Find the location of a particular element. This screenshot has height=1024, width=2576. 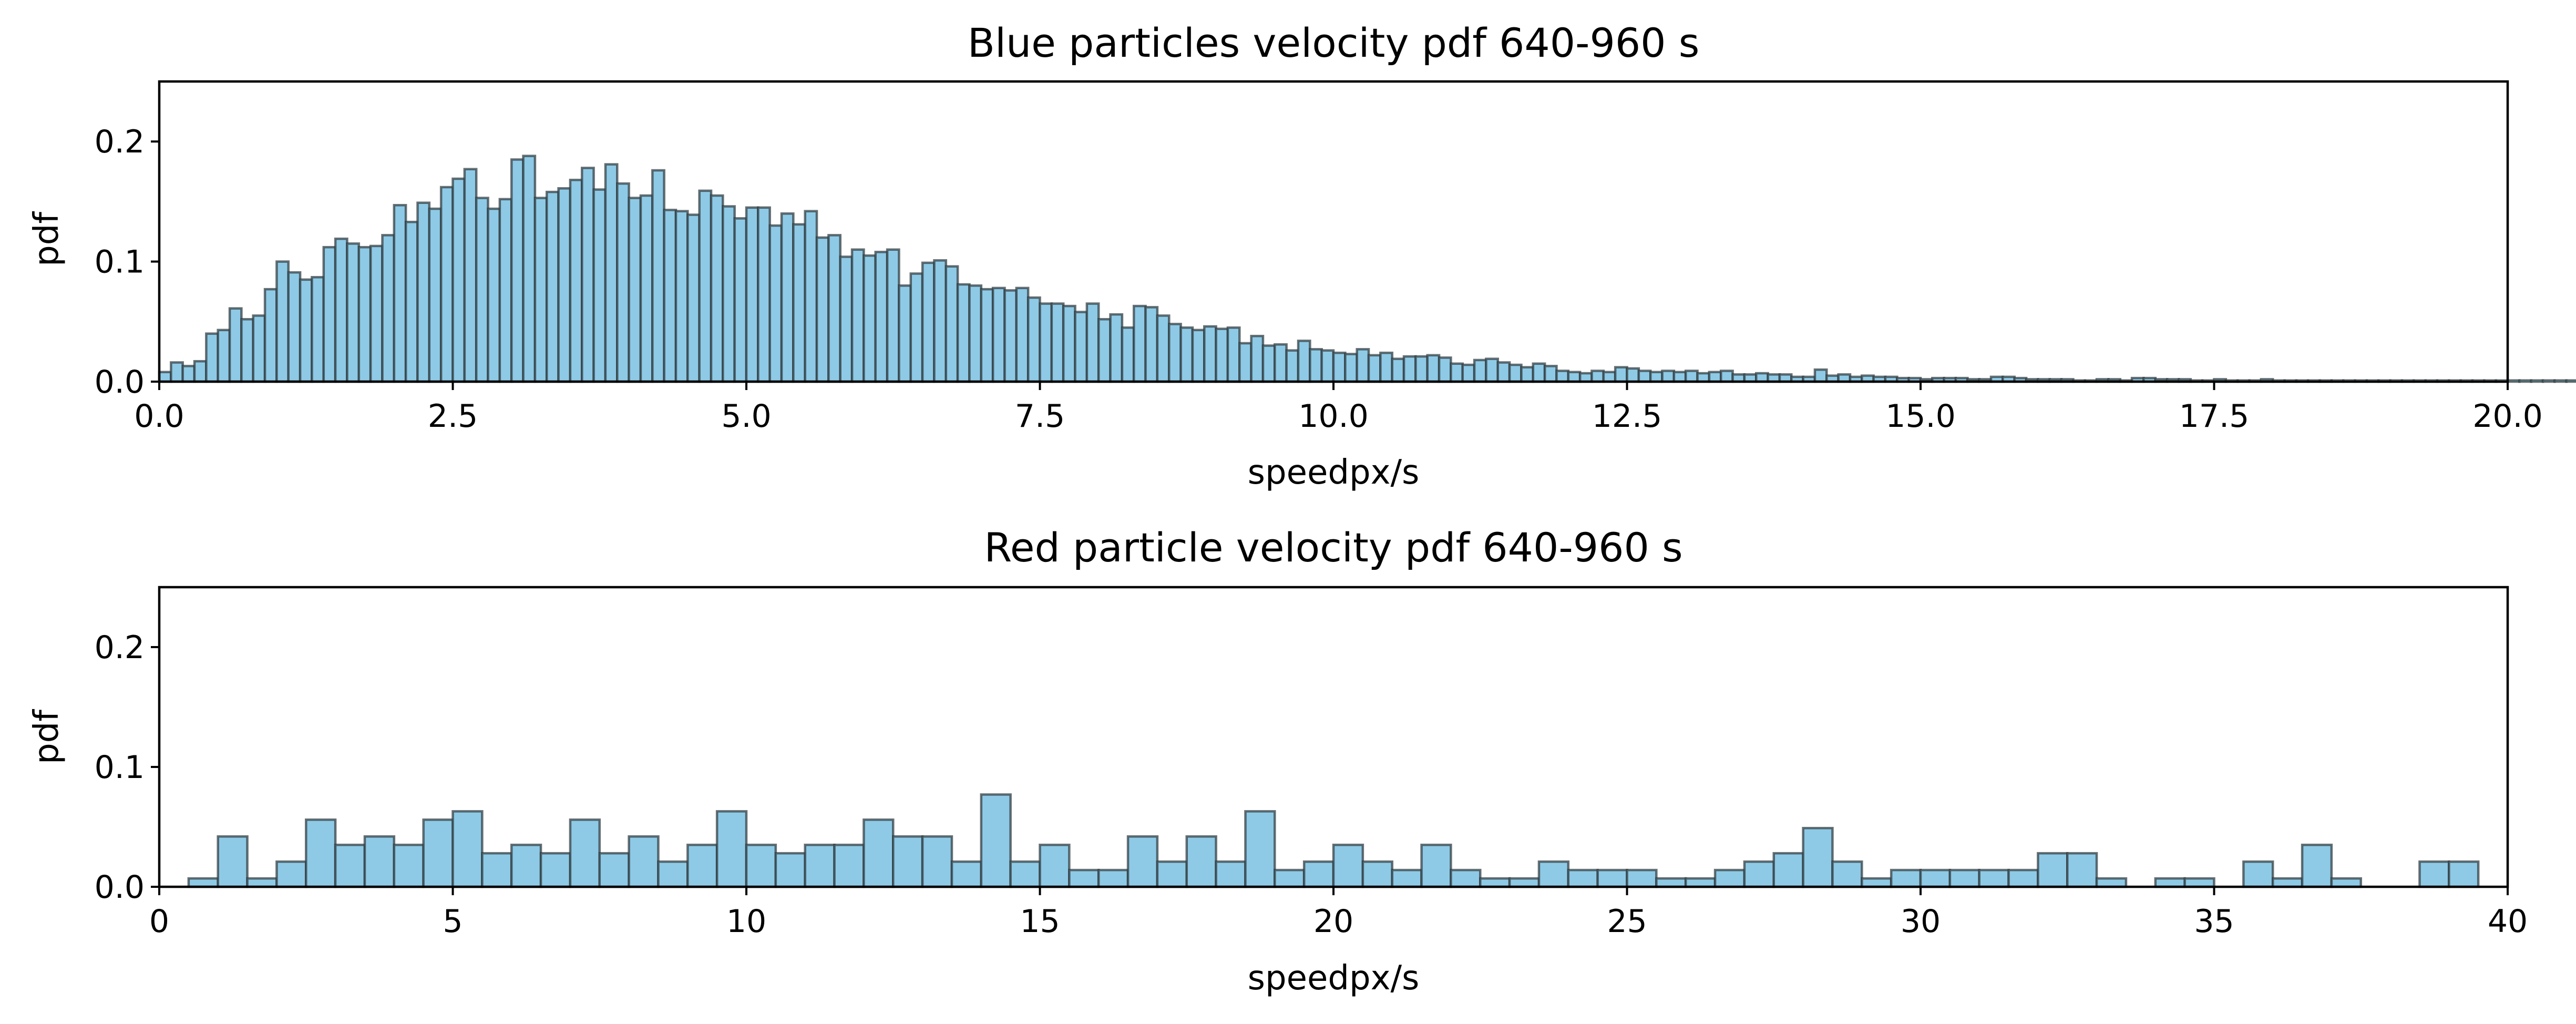

x-axis-ticks: 0 5 10 15 20 25 30 35 40 is located at coordinates (1338, 913).